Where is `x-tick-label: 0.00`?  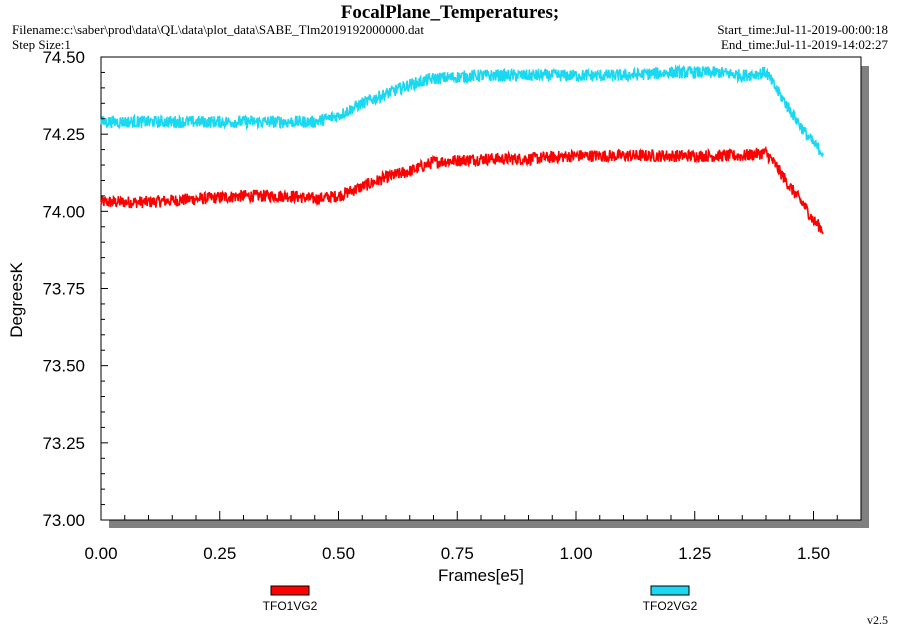 x-tick-label: 0.00 is located at coordinates (100, 553).